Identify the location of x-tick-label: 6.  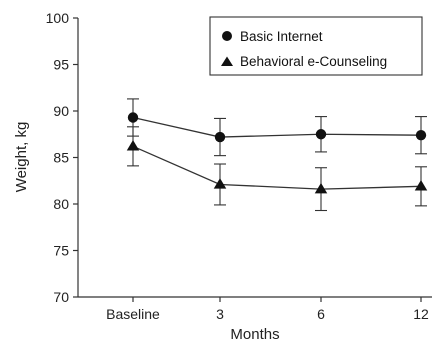
(321, 314).